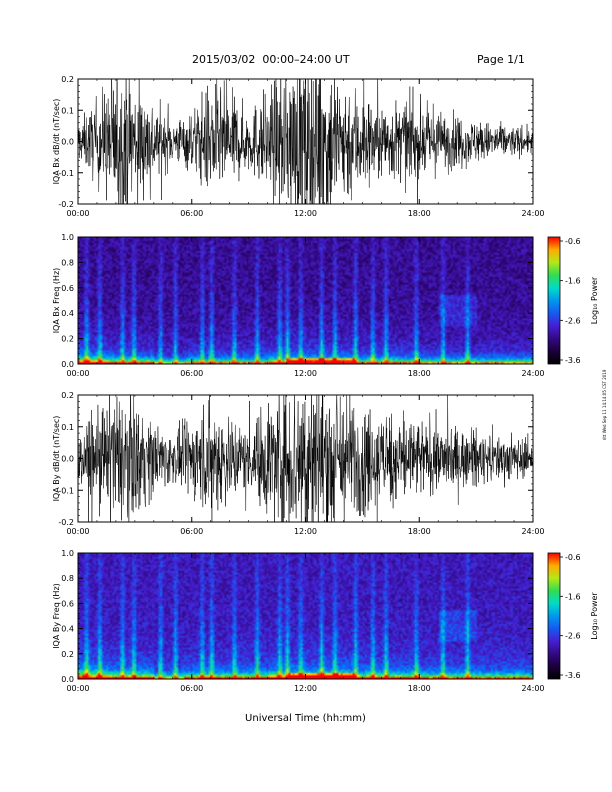 This screenshot has width=612, height=792. Describe the element at coordinates (67, 237) in the screenshot. I see `panel-1-ytick-label: 1.0` at that location.